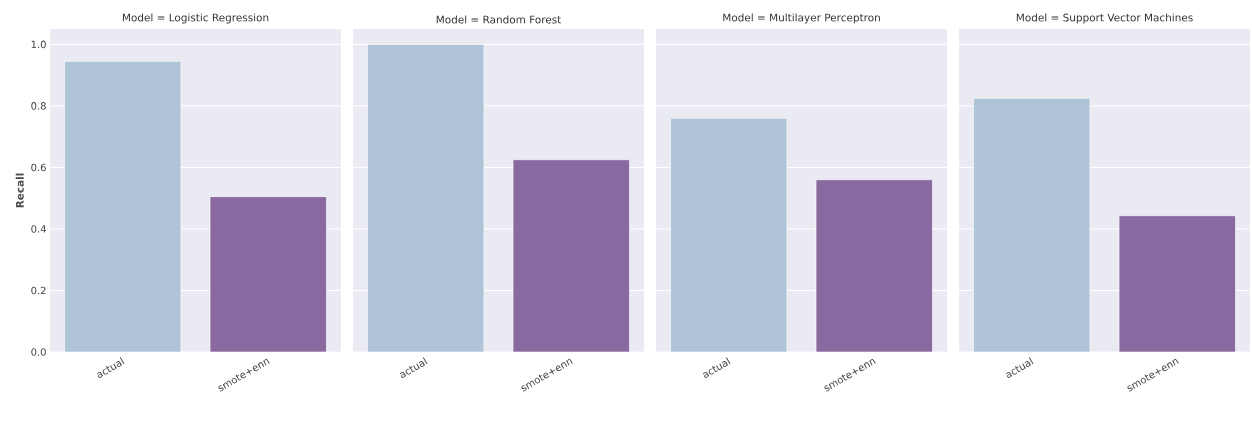 The image size is (1252, 429). I want to click on chart-title: Model = Support Vector Machines, so click(1104, 18).